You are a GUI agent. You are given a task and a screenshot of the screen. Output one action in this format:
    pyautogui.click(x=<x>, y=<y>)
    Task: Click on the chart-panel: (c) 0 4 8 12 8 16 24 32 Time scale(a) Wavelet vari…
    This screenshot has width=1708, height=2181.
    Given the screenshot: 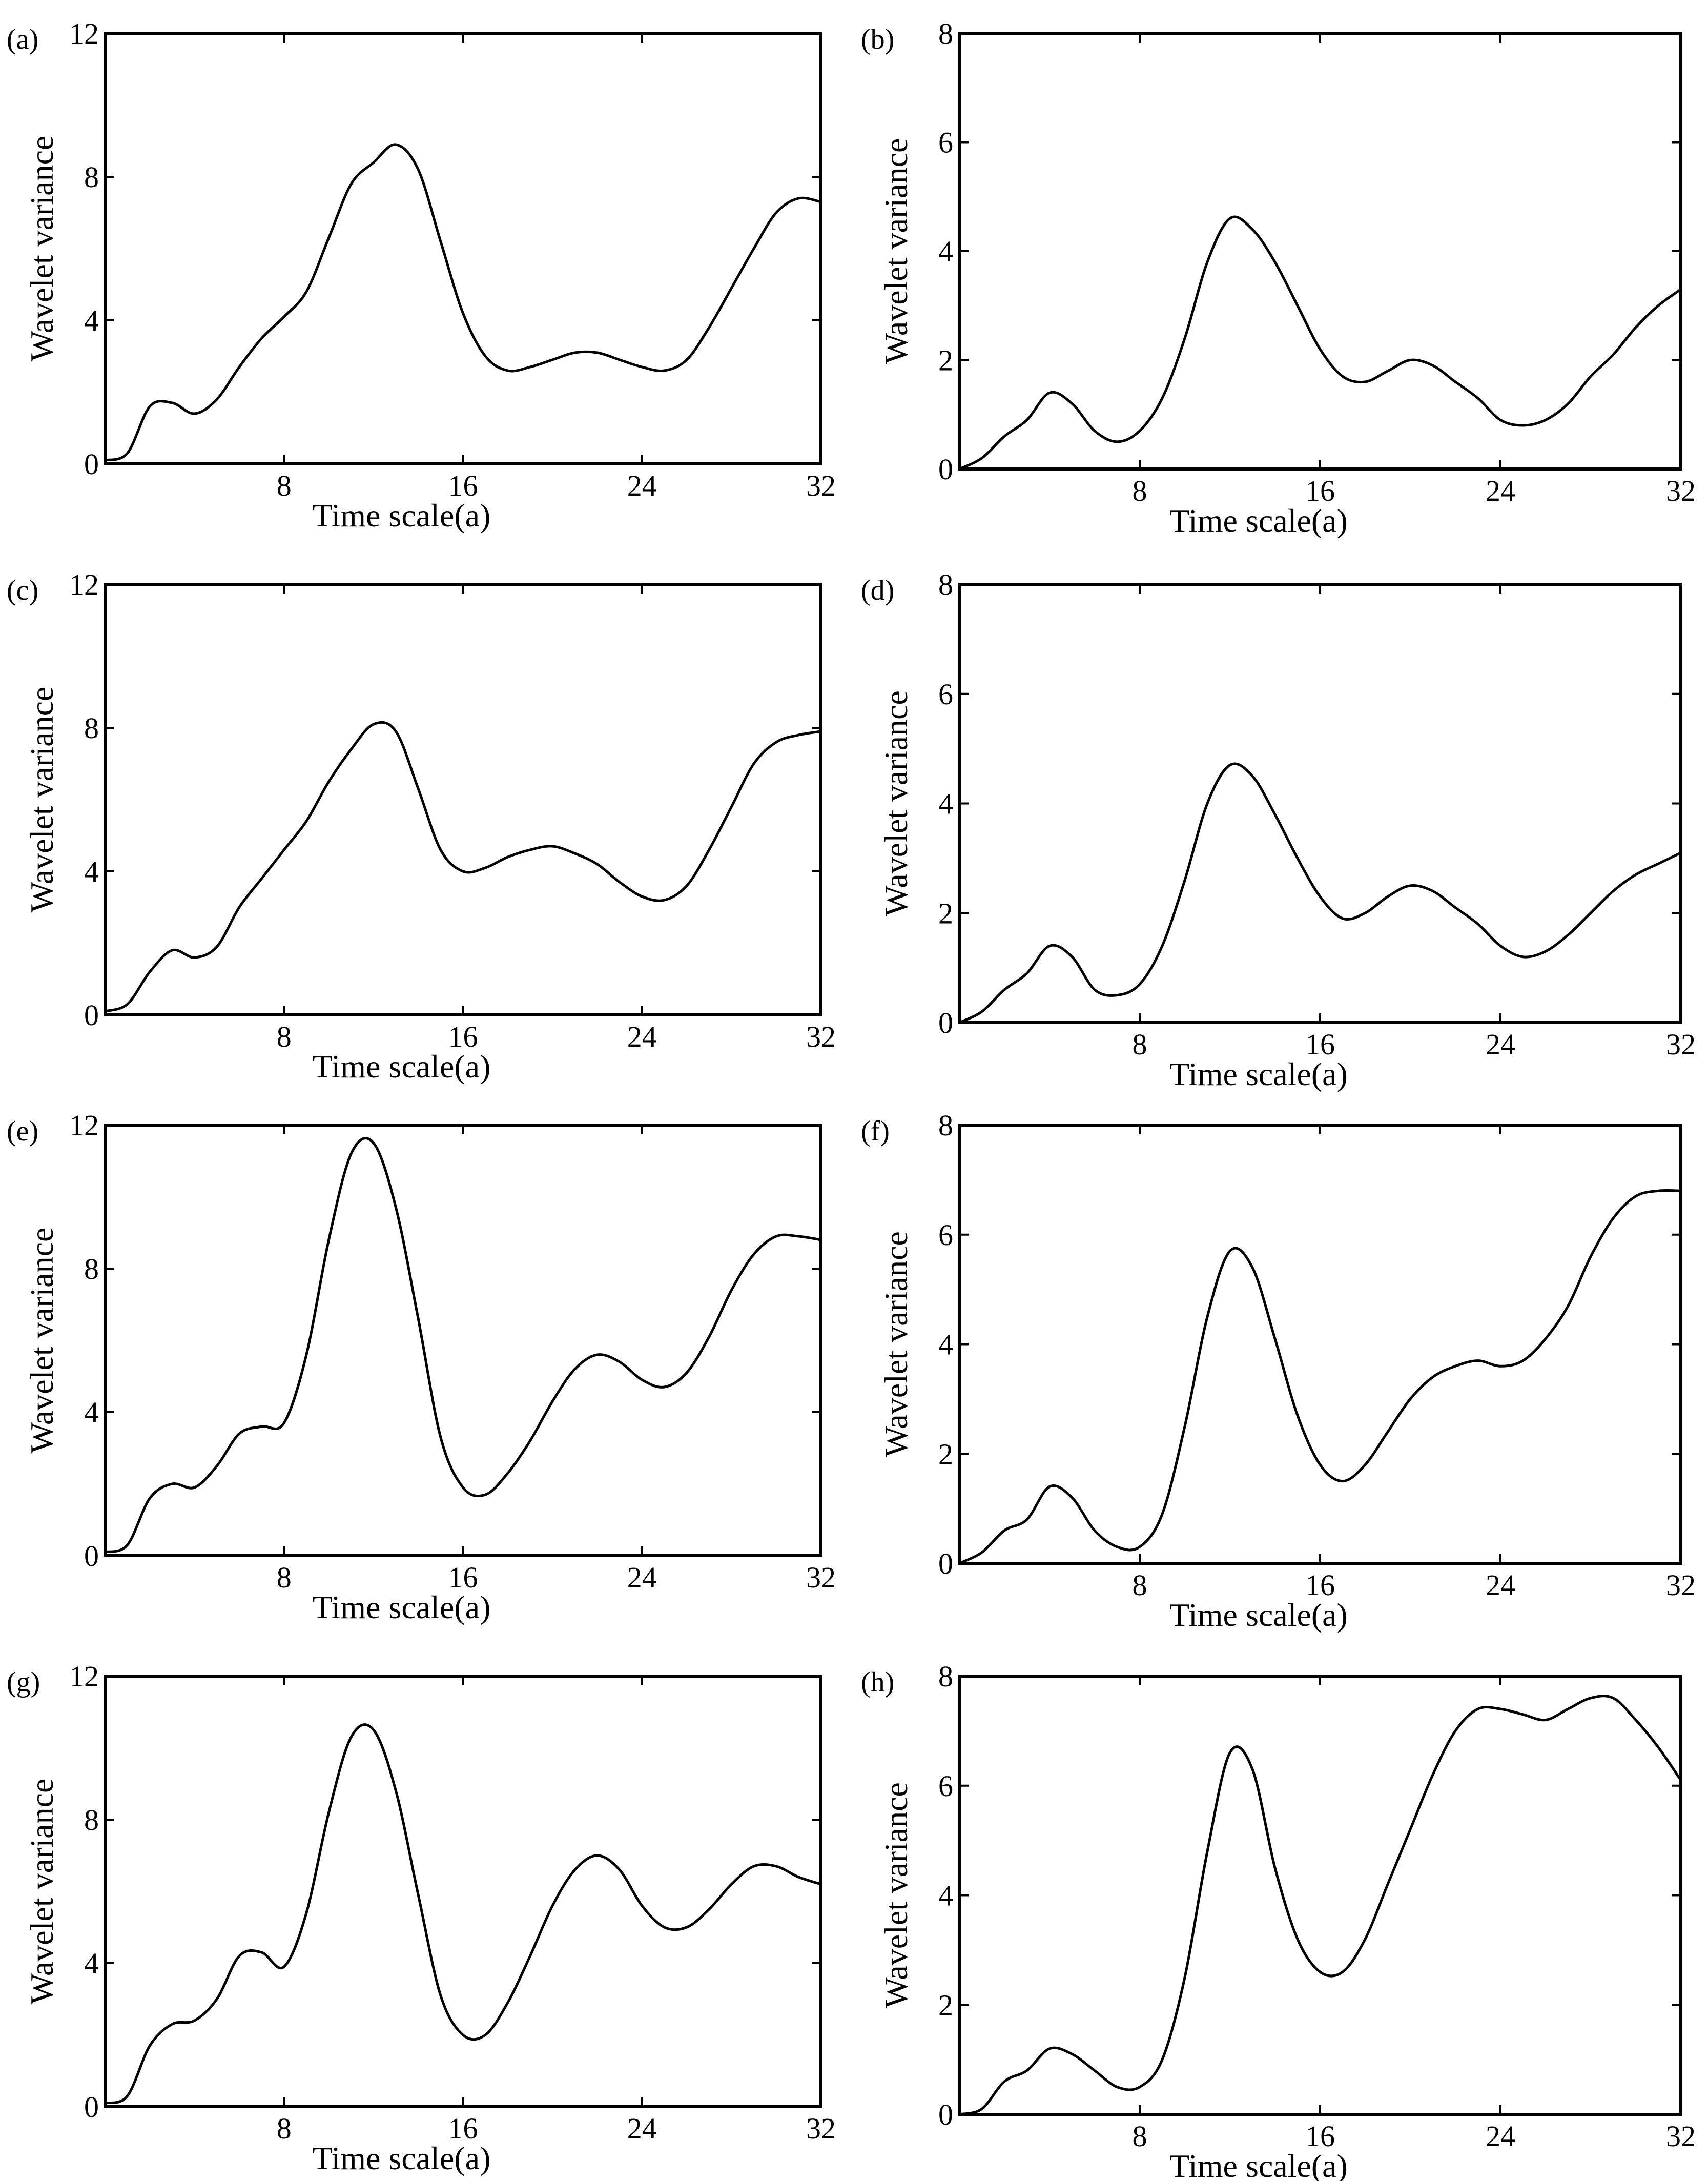 What is the action you would take?
    pyautogui.click(x=421, y=826)
    